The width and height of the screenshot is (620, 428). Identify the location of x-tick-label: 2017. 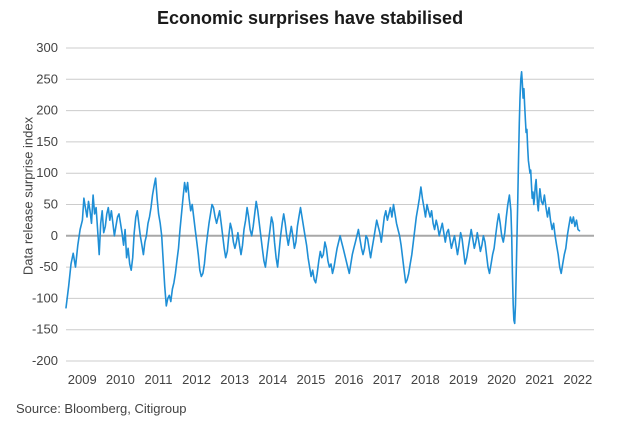
(387, 379).